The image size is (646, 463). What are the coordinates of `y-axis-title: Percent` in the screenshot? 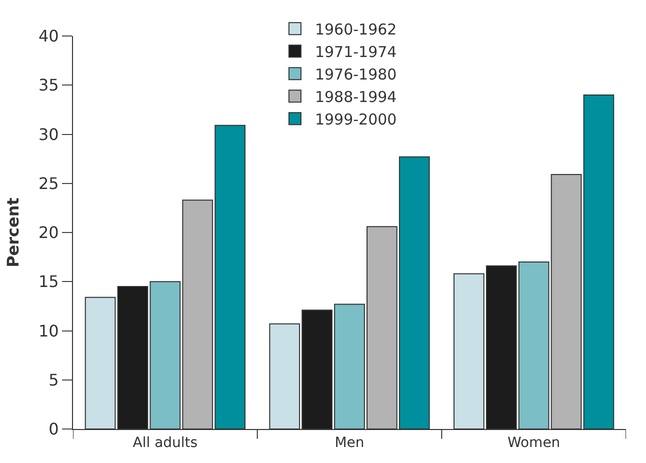 It's located at (12, 232).